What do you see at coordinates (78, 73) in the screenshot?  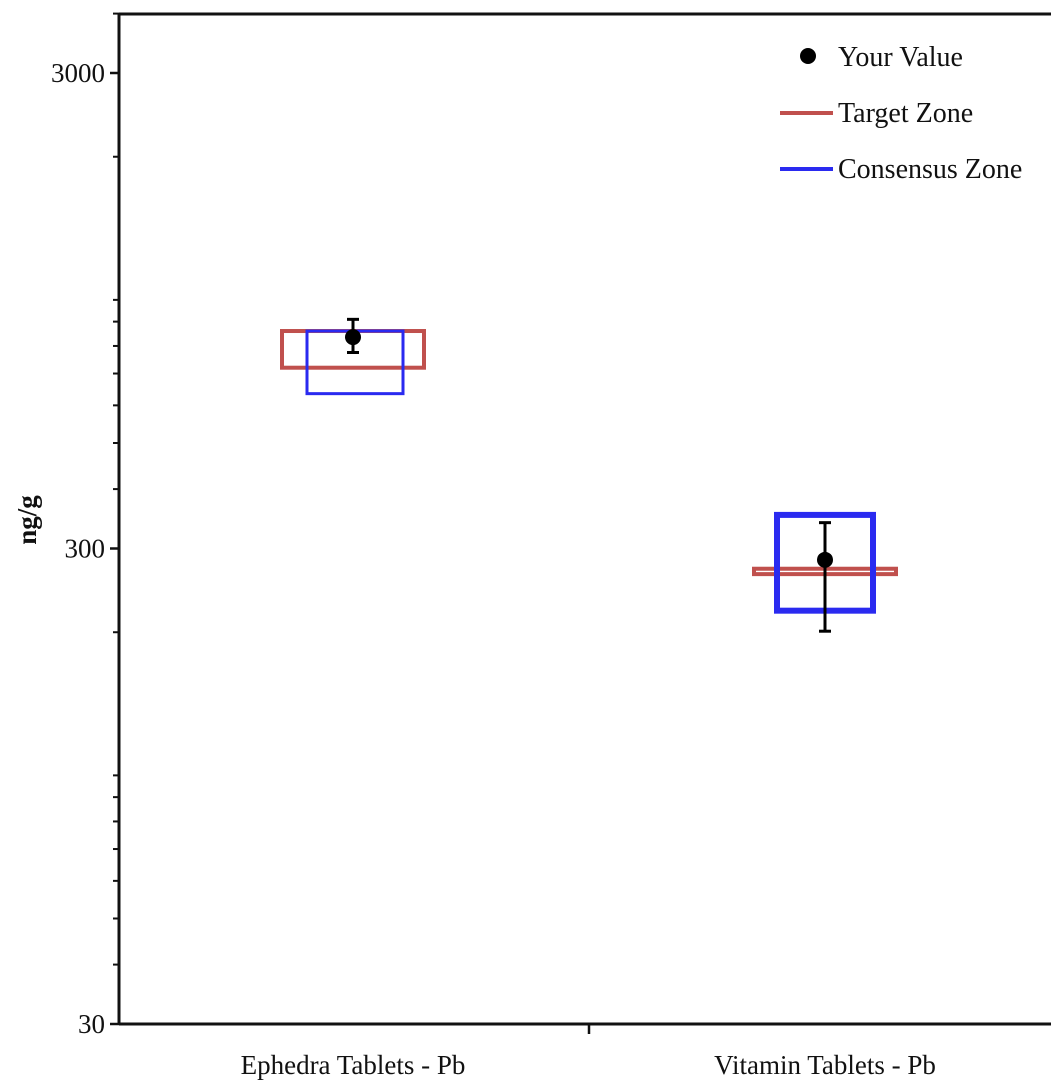 I see `y-tick-label: 3000` at bounding box center [78, 73].